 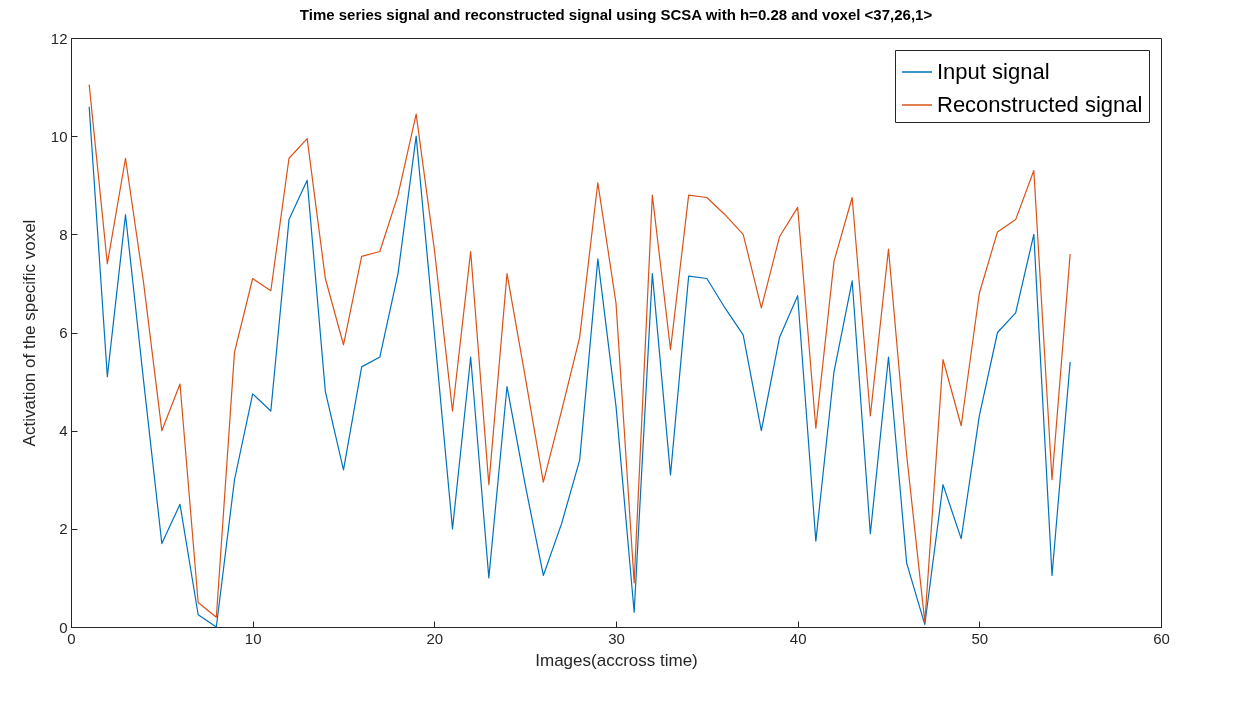 What do you see at coordinates (1161, 638) in the screenshot?
I see `x-tick-label: 60` at bounding box center [1161, 638].